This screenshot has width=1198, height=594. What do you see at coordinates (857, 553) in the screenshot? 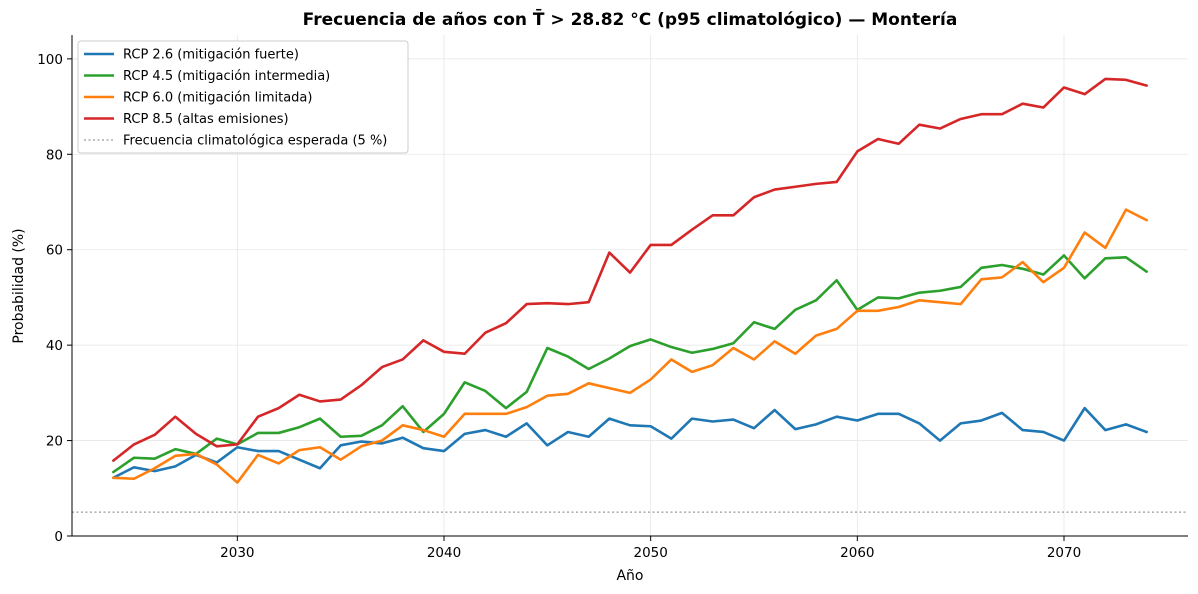
I see `x-tick-label: 2060` at bounding box center [857, 553].